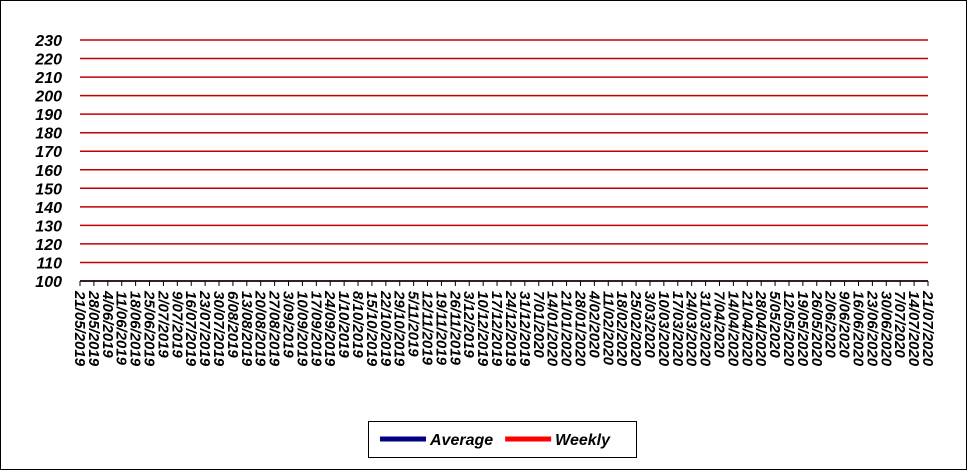 The width and height of the screenshot is (967, 470). I want to click on x-tick-label: 7/04/2020, so click(718, 324).